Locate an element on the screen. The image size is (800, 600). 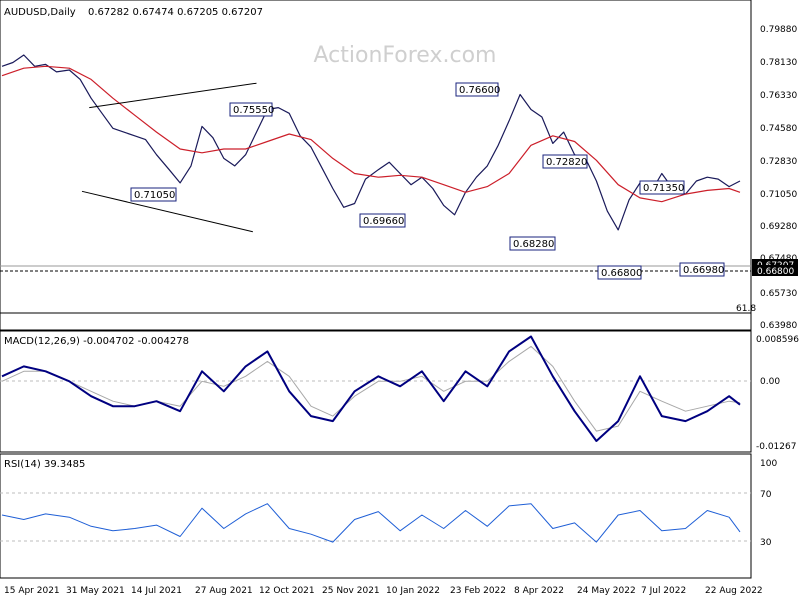
x-tick-label: 10 Jan 2022 is located at coordinates (413, 591).